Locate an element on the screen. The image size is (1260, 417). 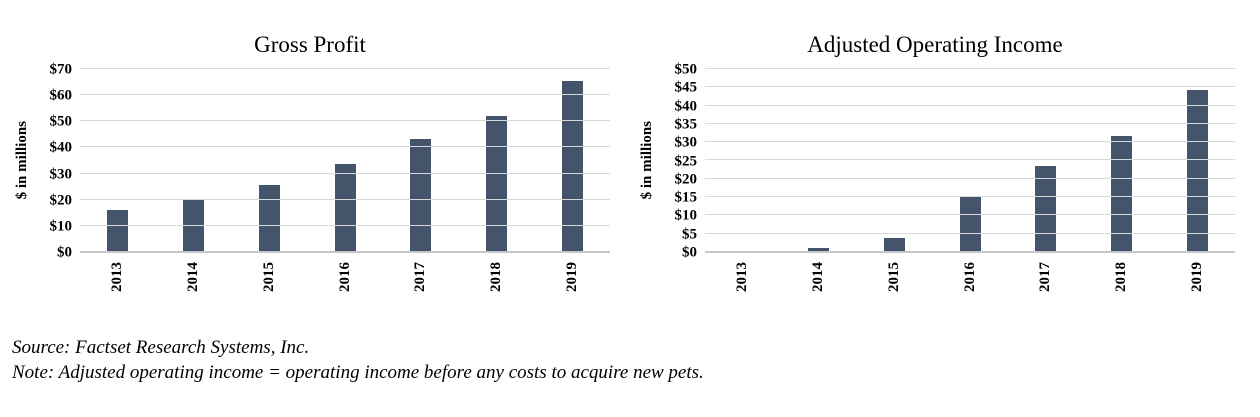
chart-title: Gross Profit is located at coordinates (310, 44).